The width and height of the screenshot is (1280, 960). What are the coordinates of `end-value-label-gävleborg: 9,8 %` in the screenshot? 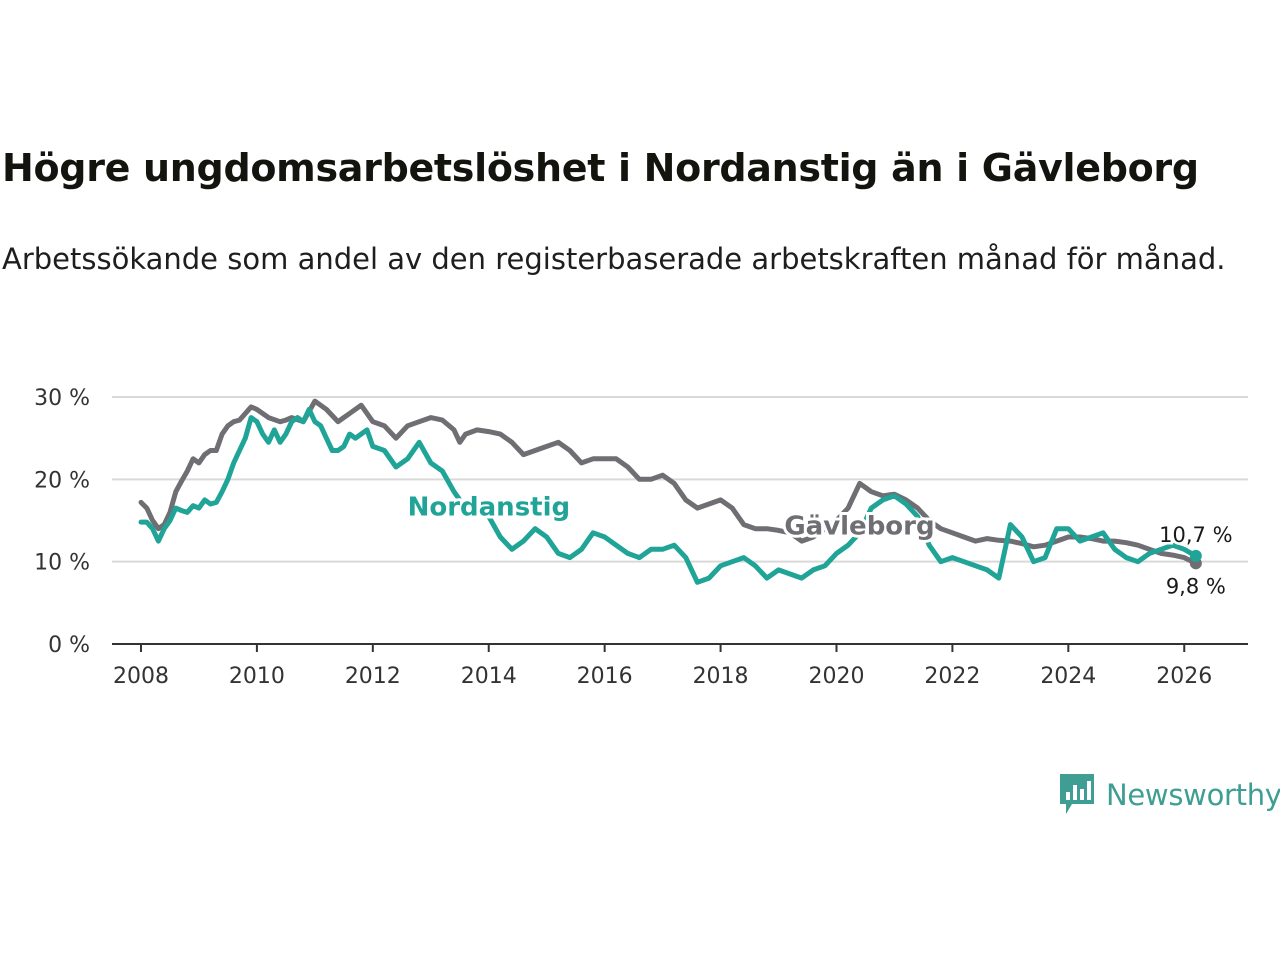 It's located at (1196, 586).